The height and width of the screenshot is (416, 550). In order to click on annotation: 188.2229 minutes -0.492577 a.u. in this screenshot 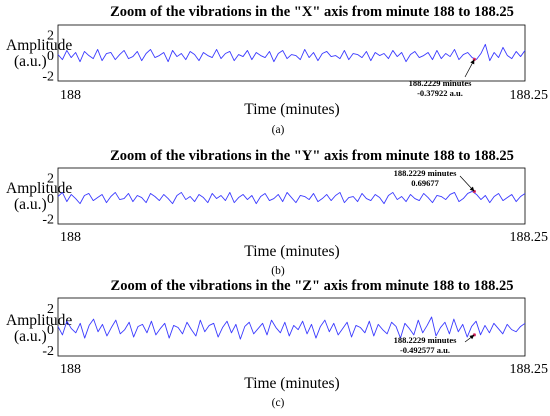, I will do `click(434, 344)`.